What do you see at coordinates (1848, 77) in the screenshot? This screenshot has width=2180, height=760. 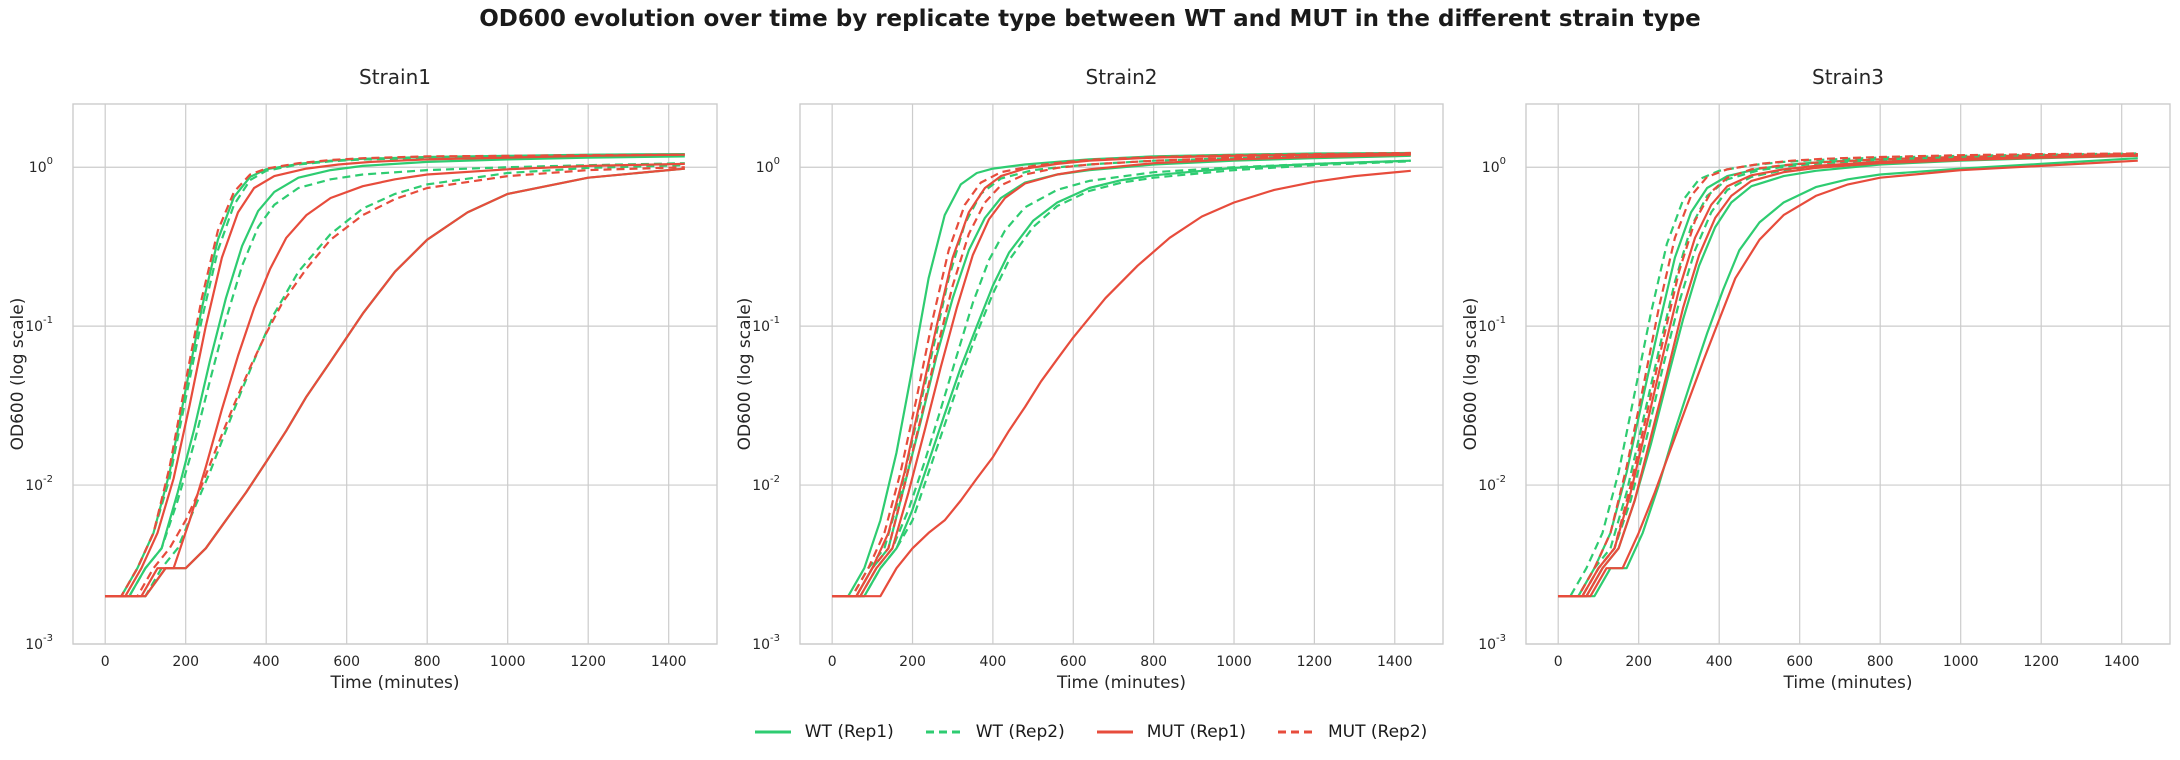 I see `panel-title: Strain3` at bounding box center [1848, 77].